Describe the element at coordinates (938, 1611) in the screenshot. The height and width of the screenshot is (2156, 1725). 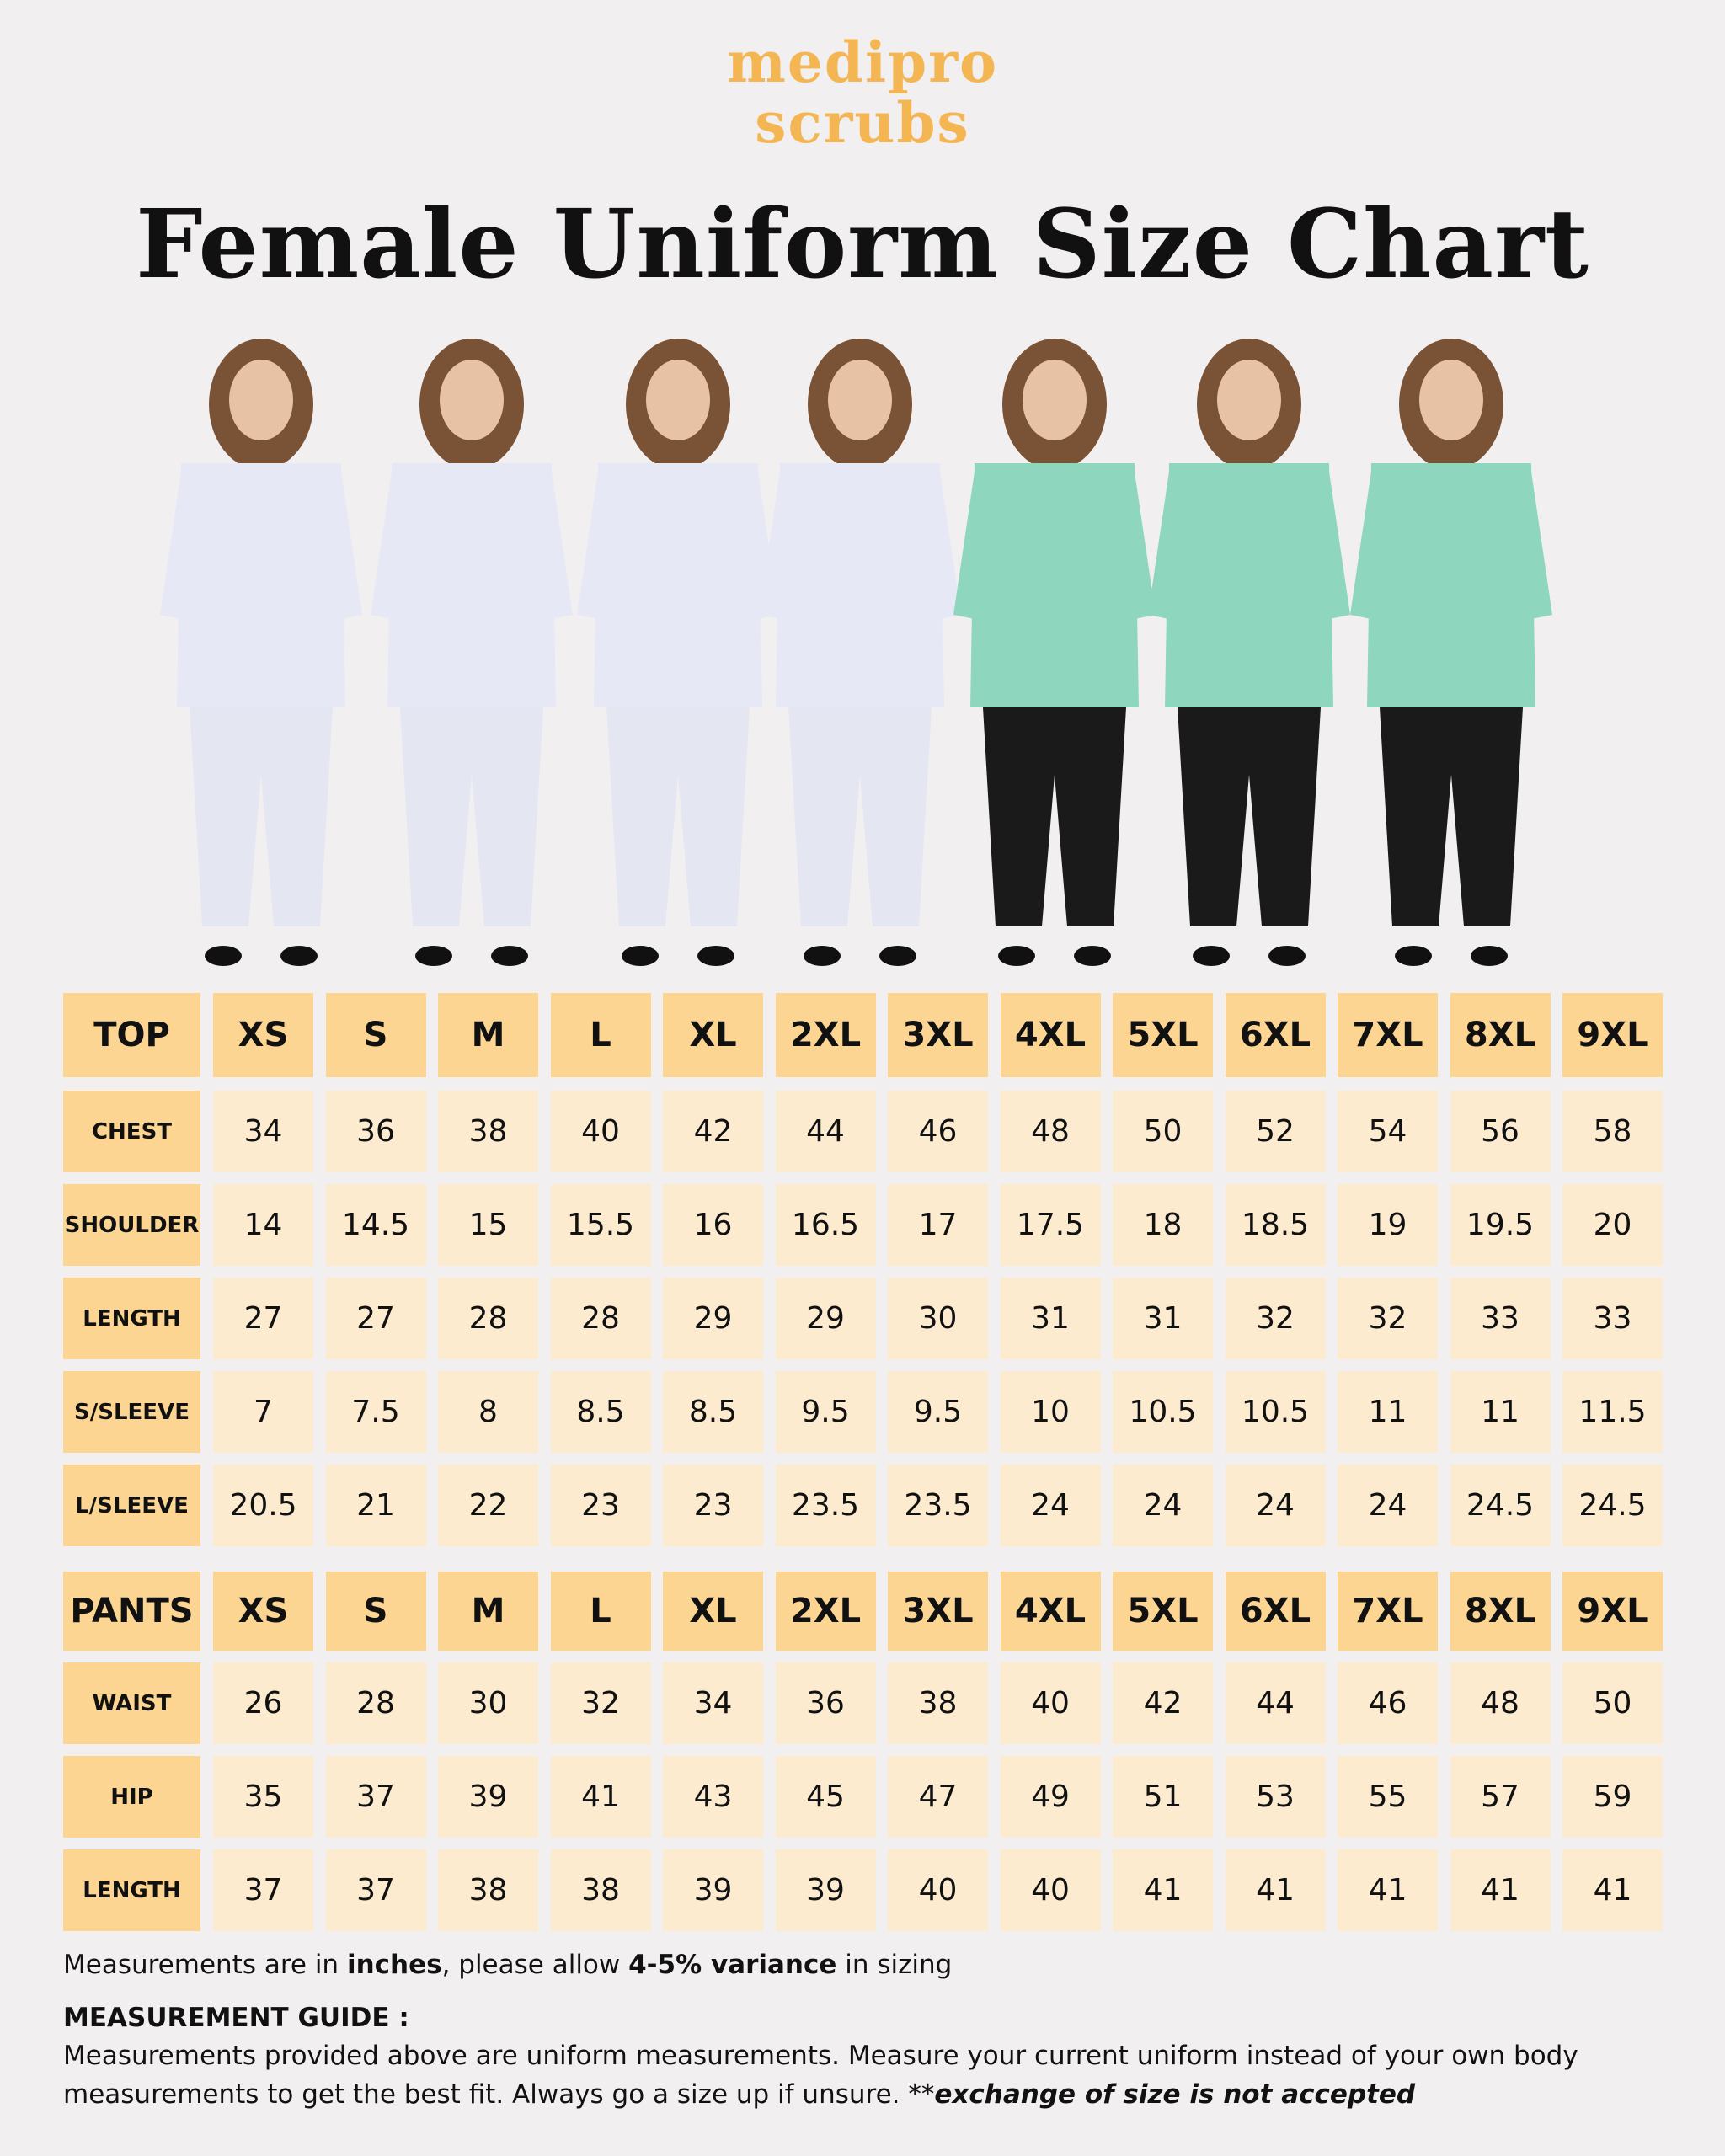
I see `header-cell: 3XL` at that location.